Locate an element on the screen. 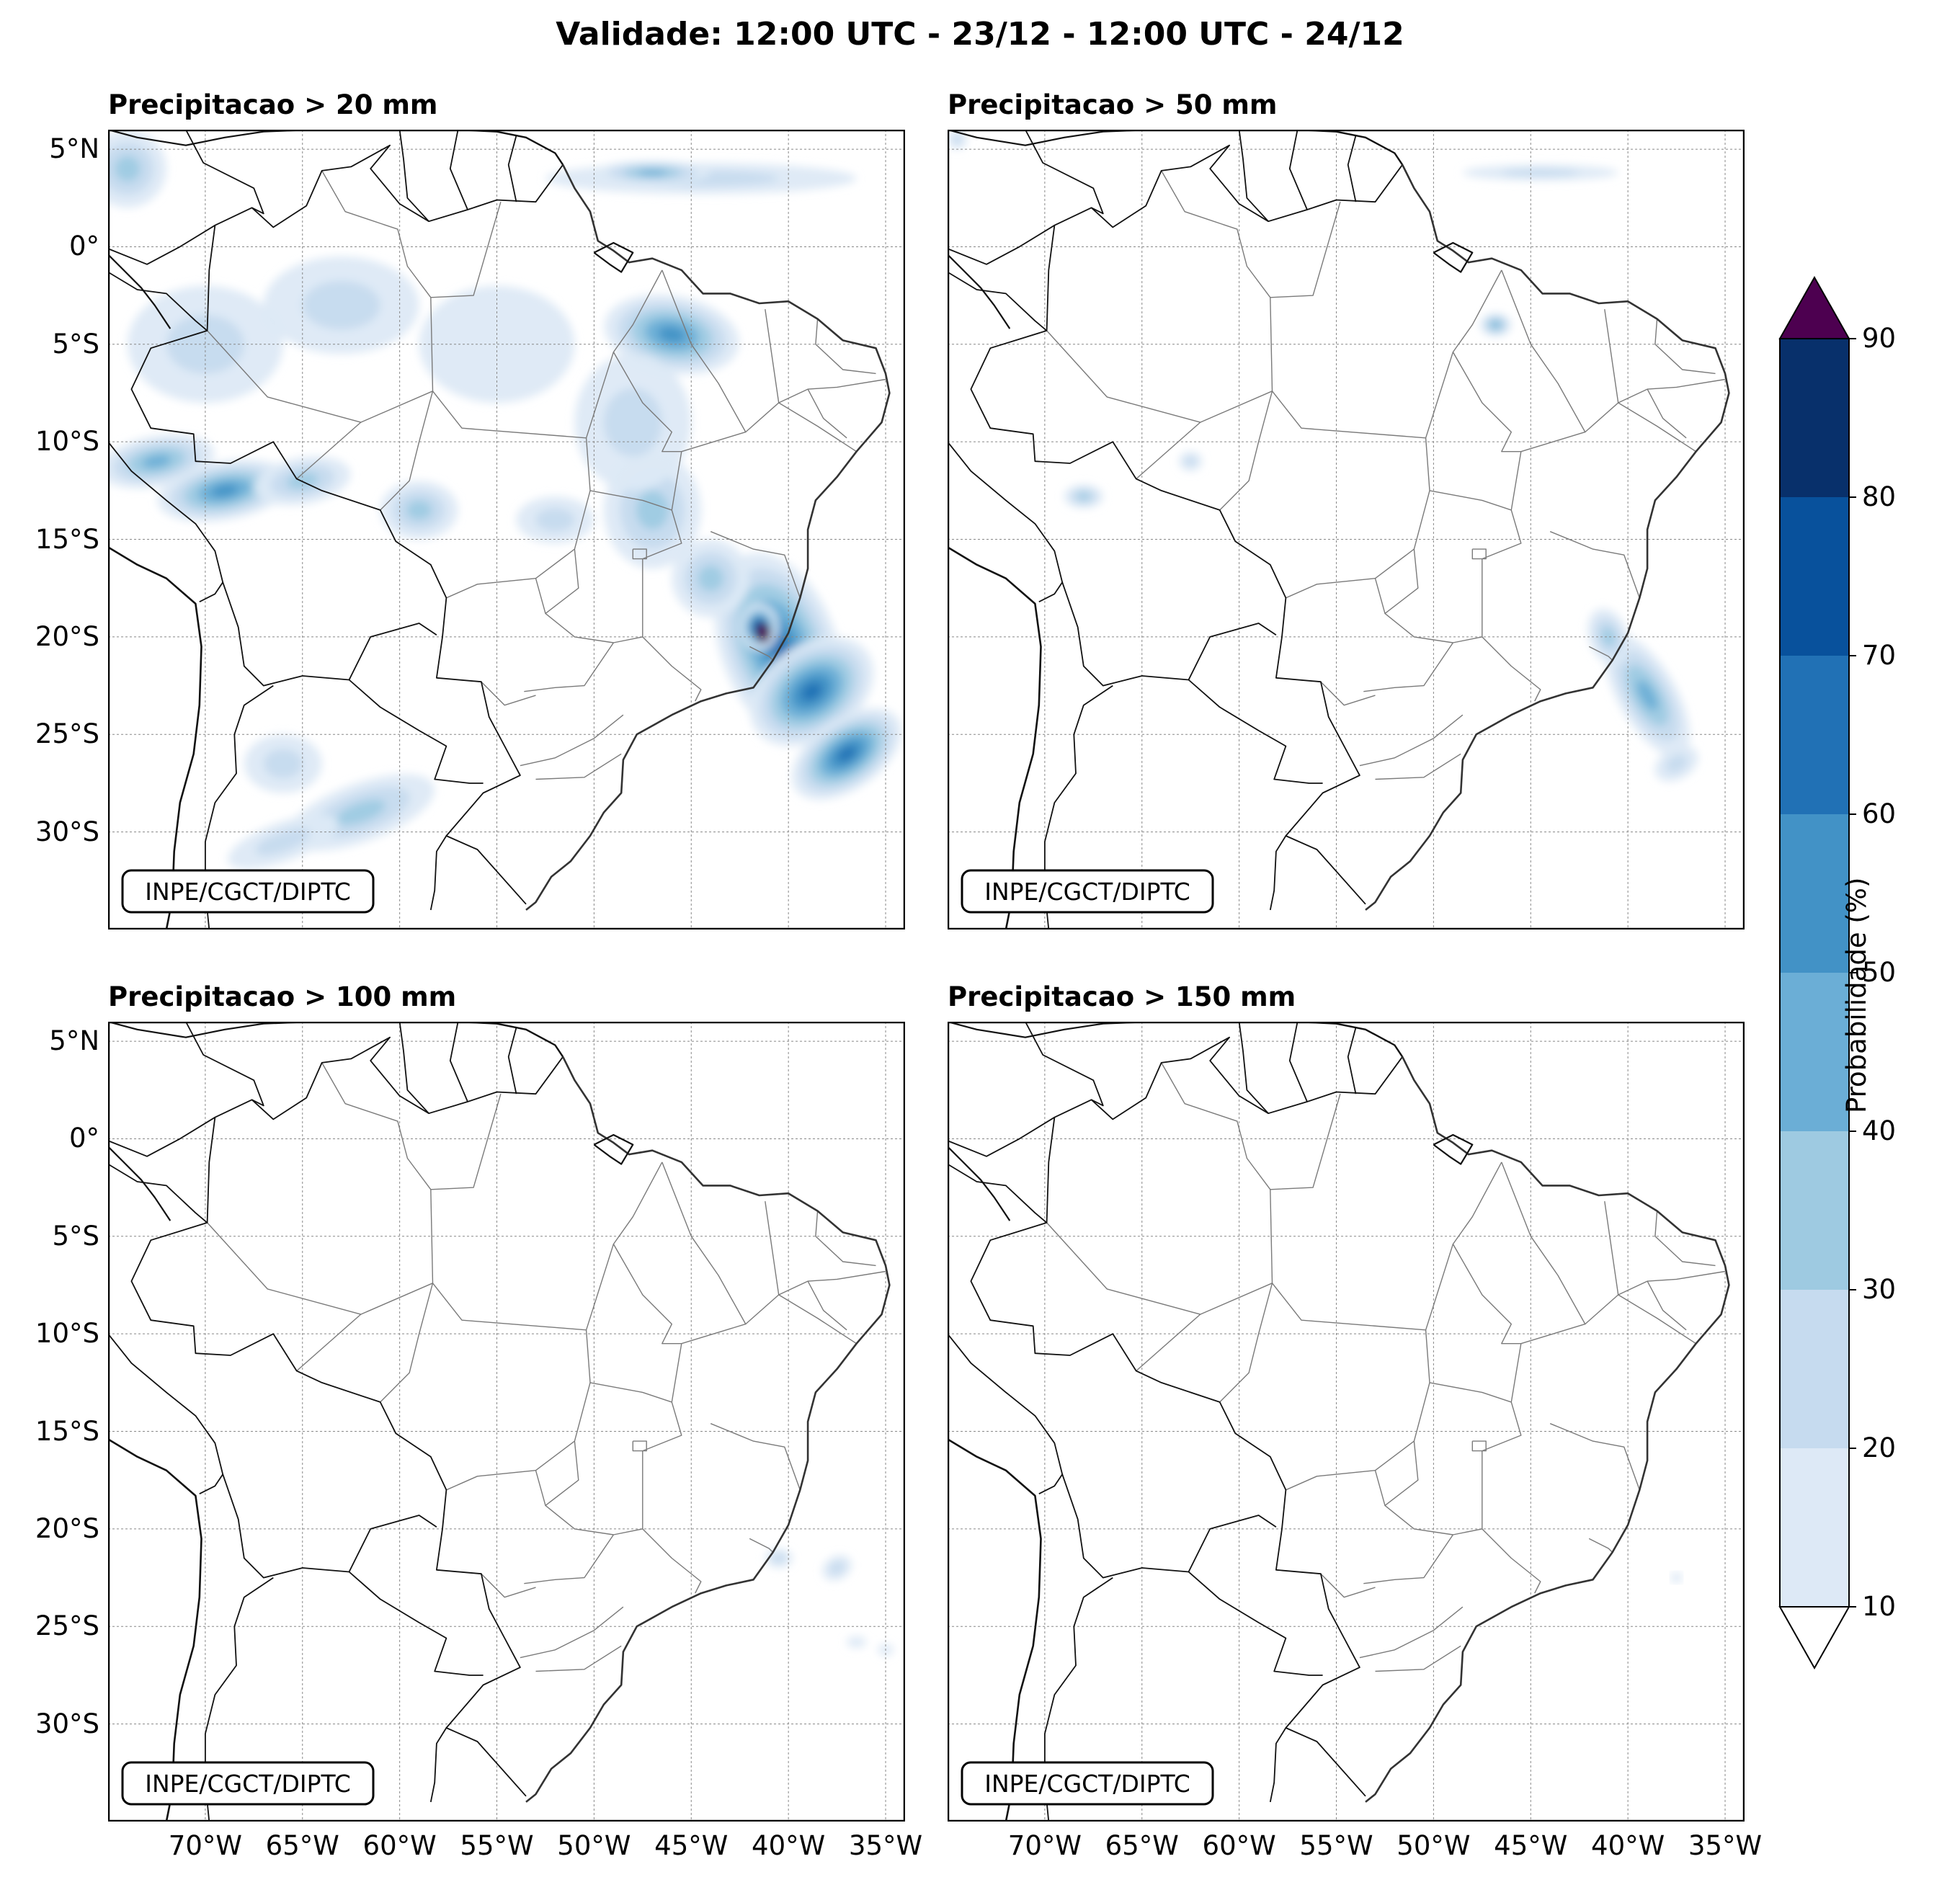 This screenshot has height=1877, width=1960. lat-tick-label: 30°S is located at coordinates (67, 831).